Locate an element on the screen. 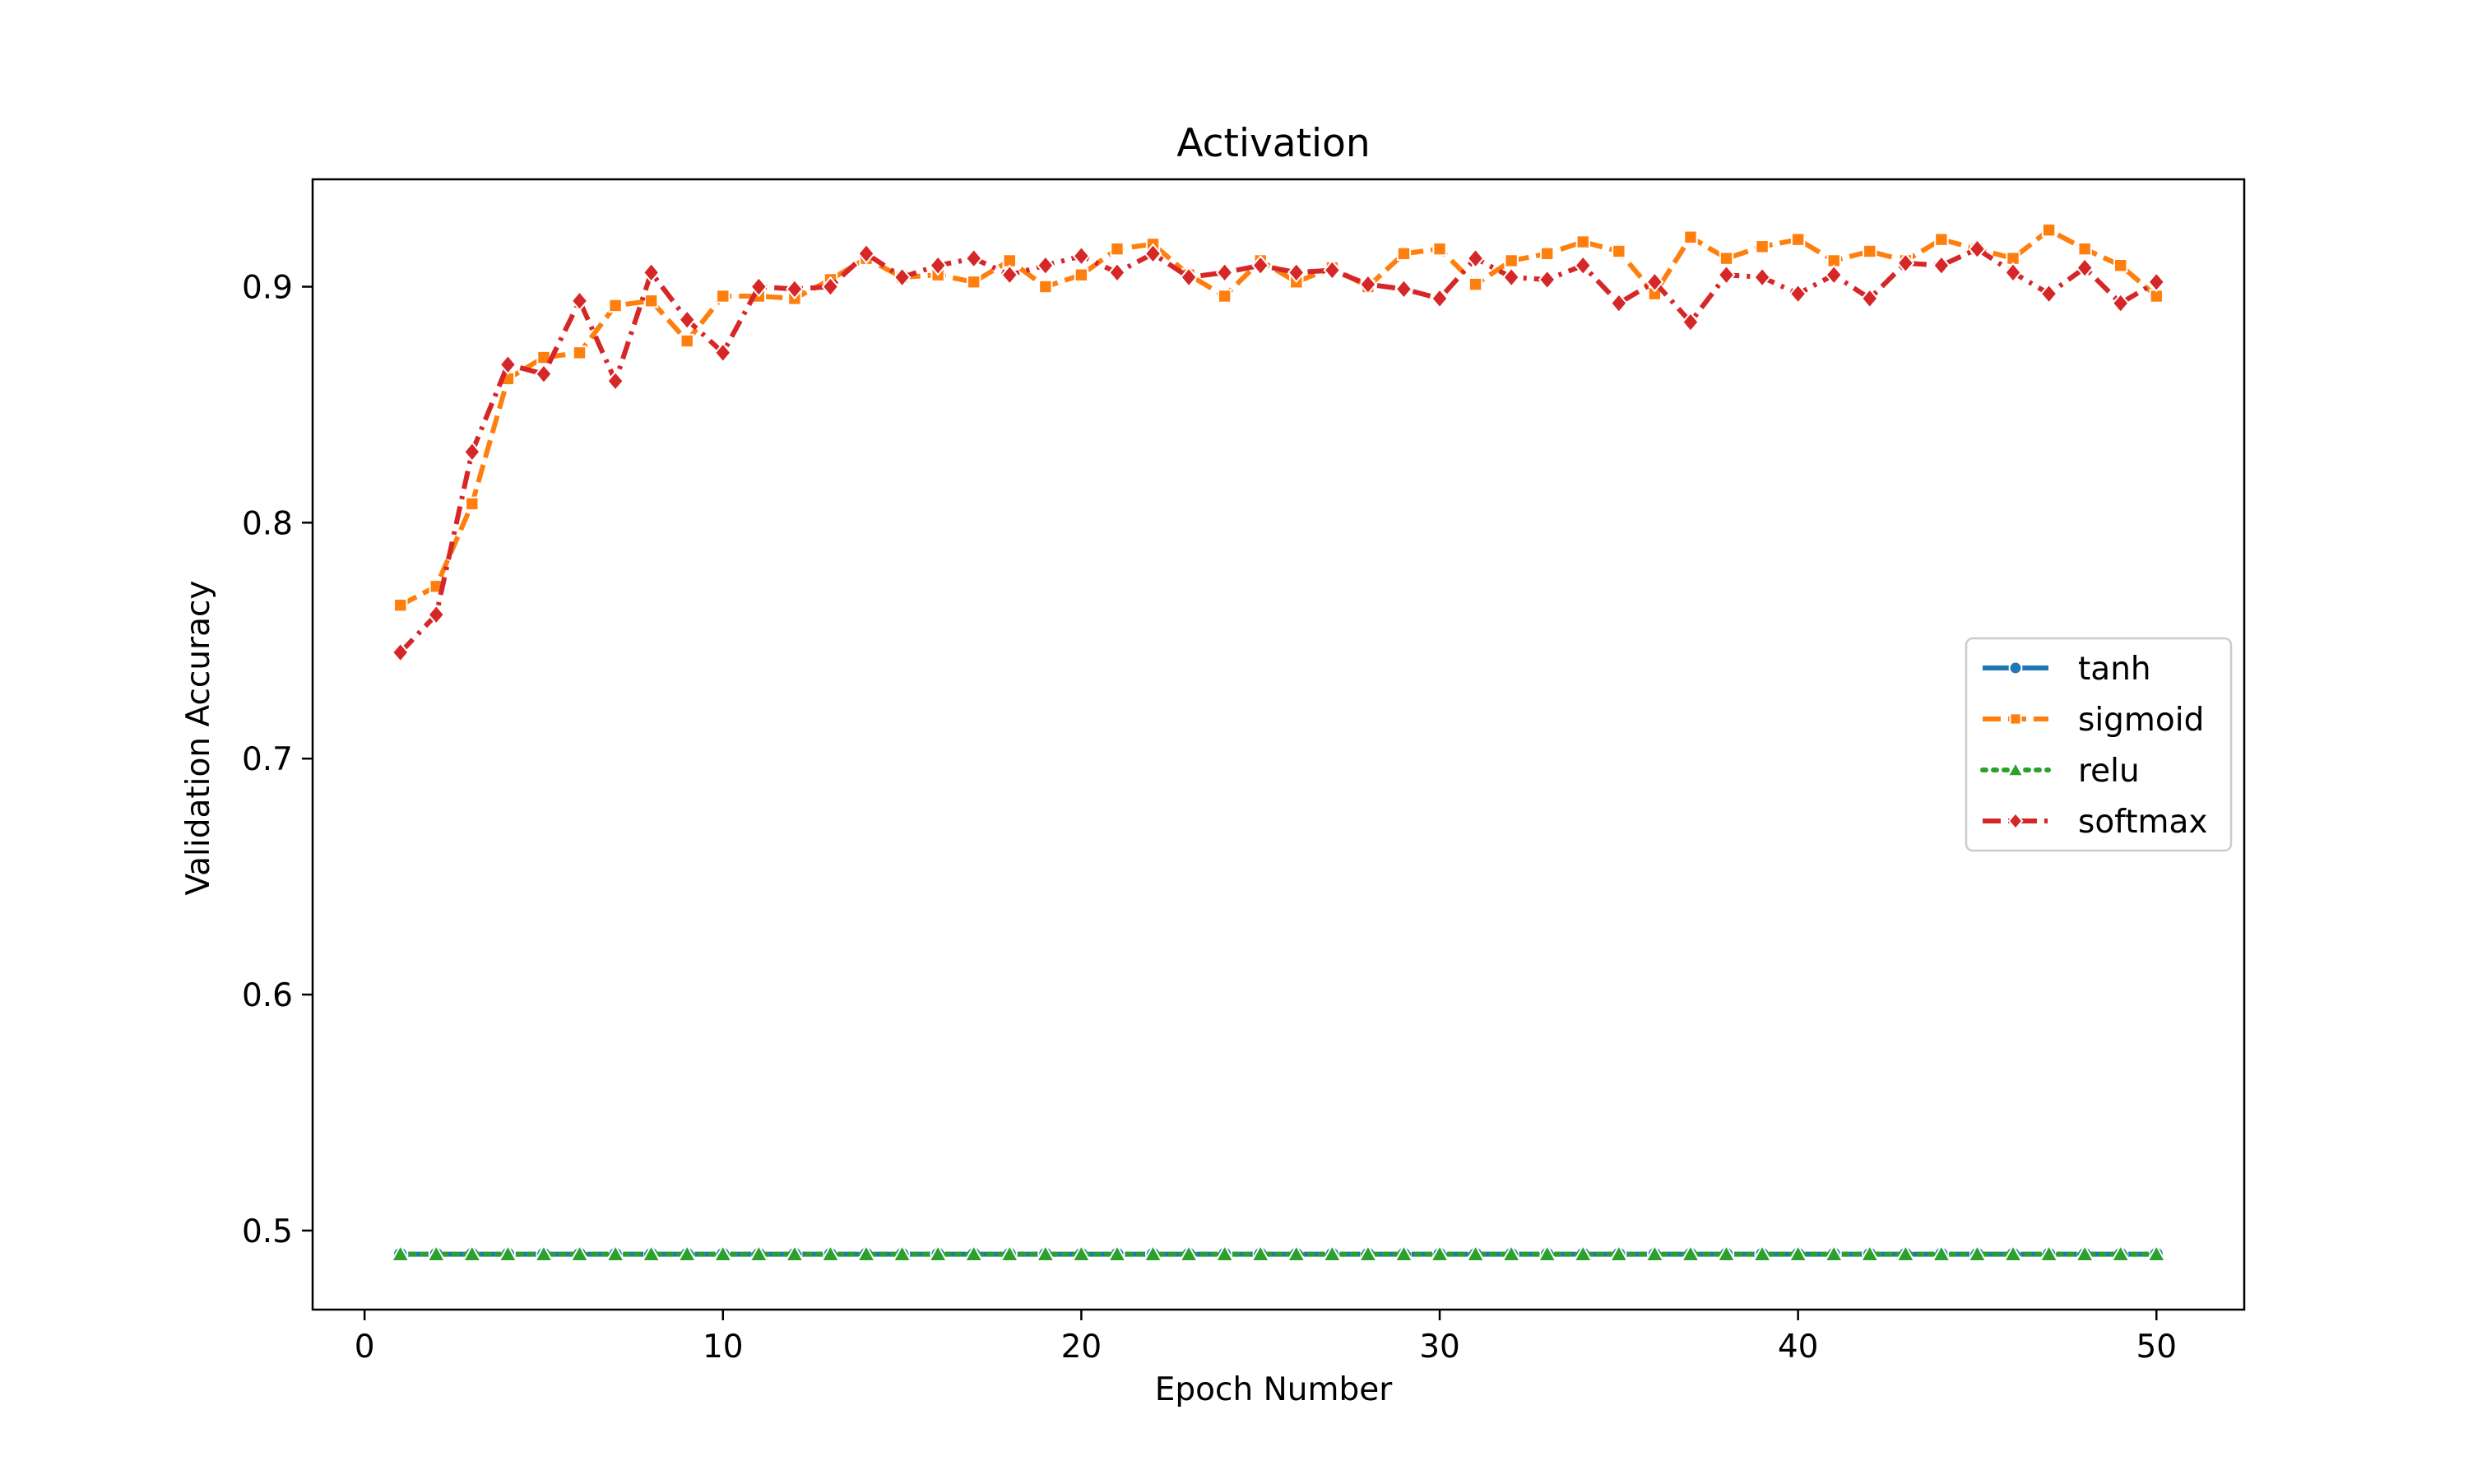  x-tick-label: 40 is located at coordinates (1798, 1347).